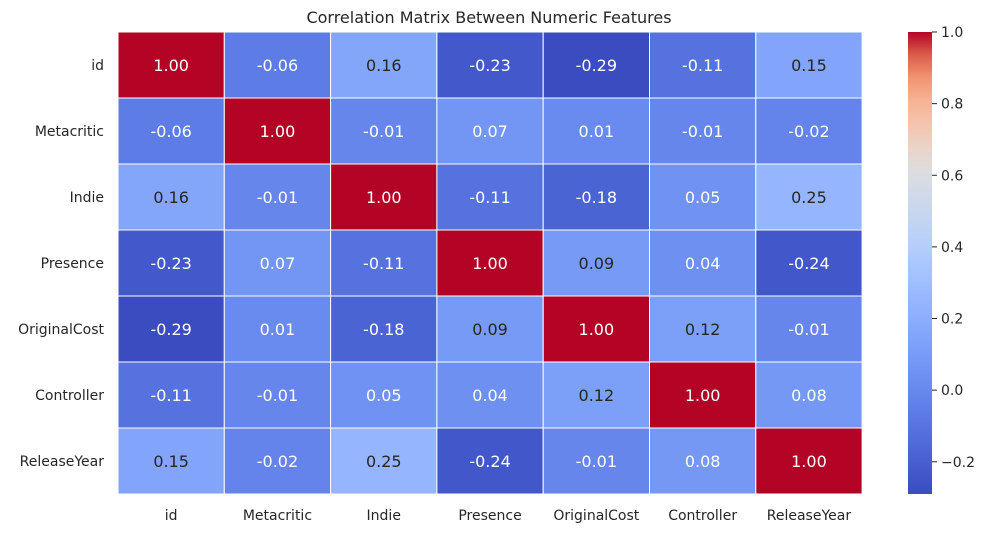 This screenshot has height=536, width=990. I want to click on cell-value-label-r6-c2: 0.25, so click(384, 461).